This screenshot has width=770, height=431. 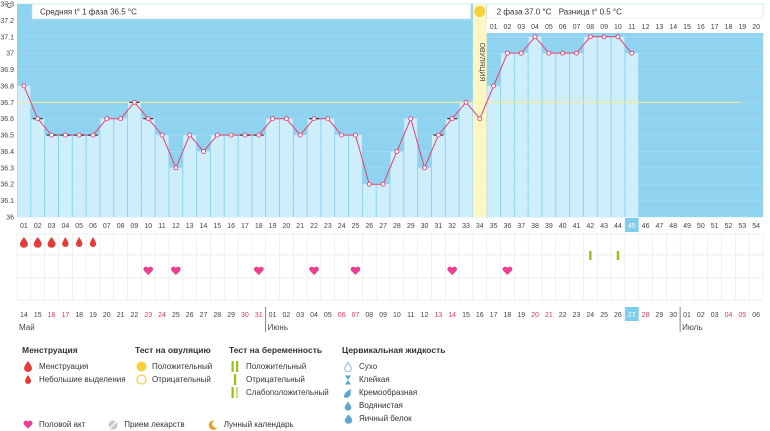 I want to click on legend-item-watery: Водянистая, so click(x=393, y=405).